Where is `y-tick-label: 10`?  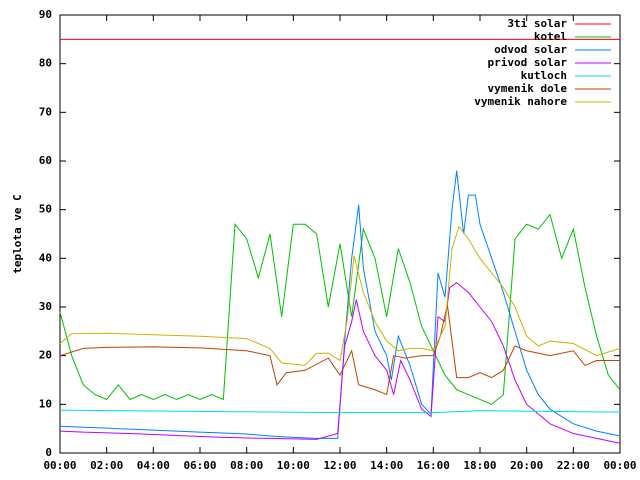 y-tick-label: 10 is located at coordinates (45, 403).